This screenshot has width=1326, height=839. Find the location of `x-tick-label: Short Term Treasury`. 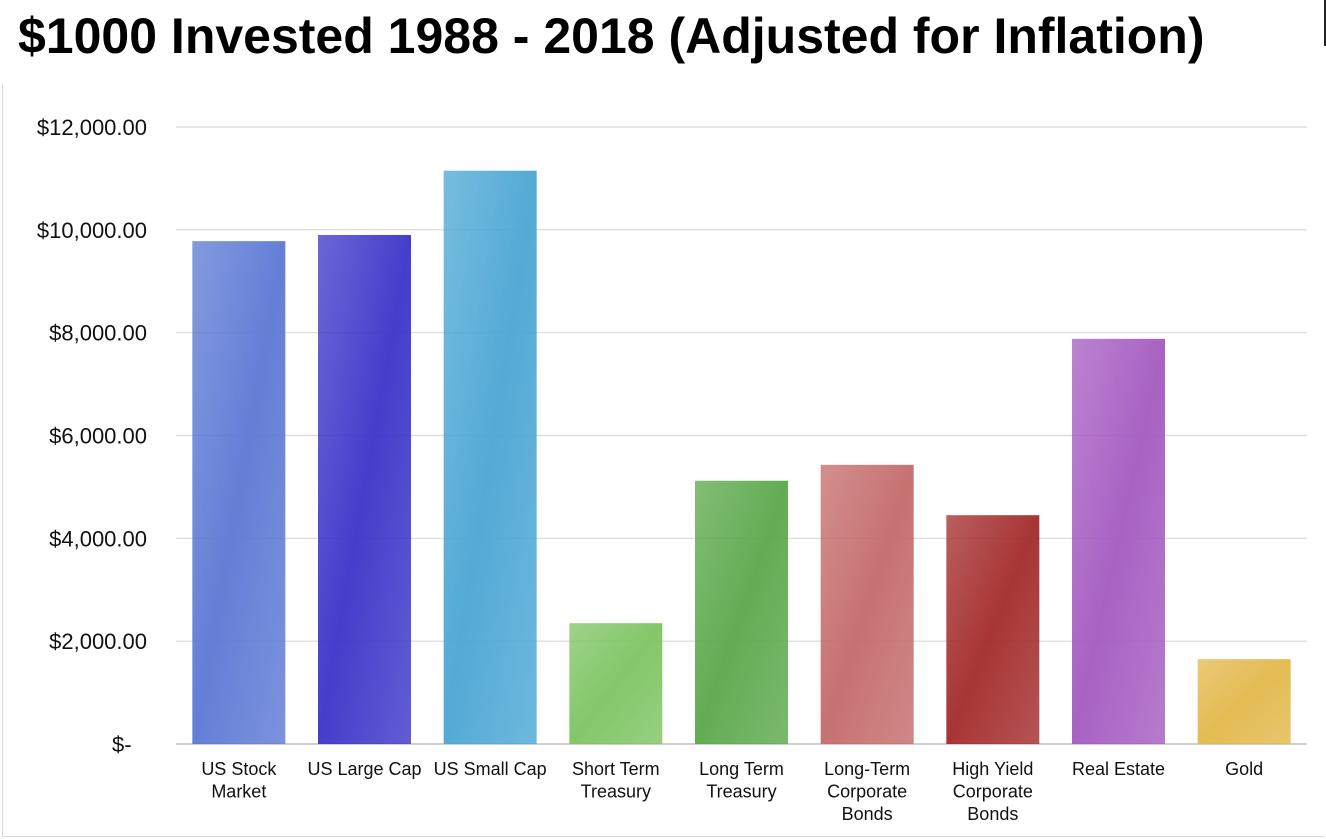

x-tick-label: Short Term Treasury is located at coordinates (616, 780).